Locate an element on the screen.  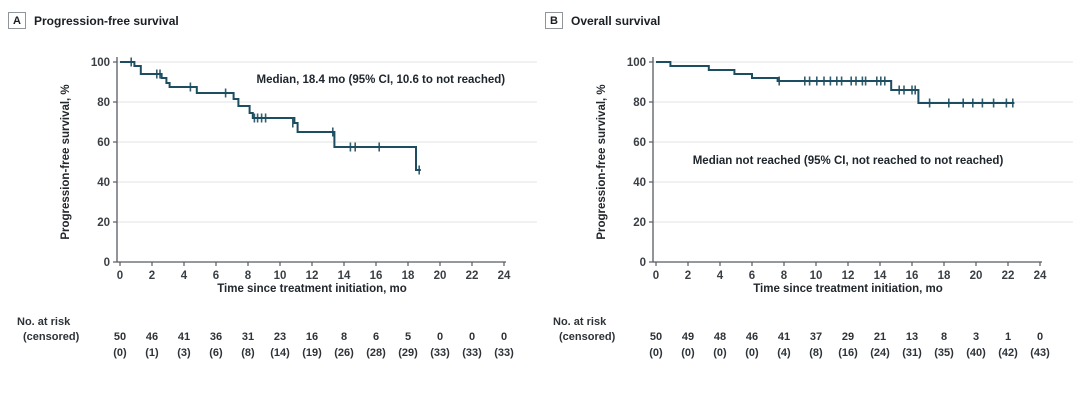
at-risk-value: 6 is located at coordinates (376, 337).